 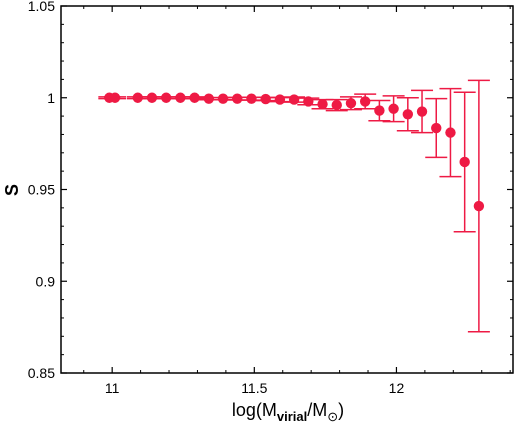 I want to click on y-tick-label: 0.9, so click(x=46, y=281).